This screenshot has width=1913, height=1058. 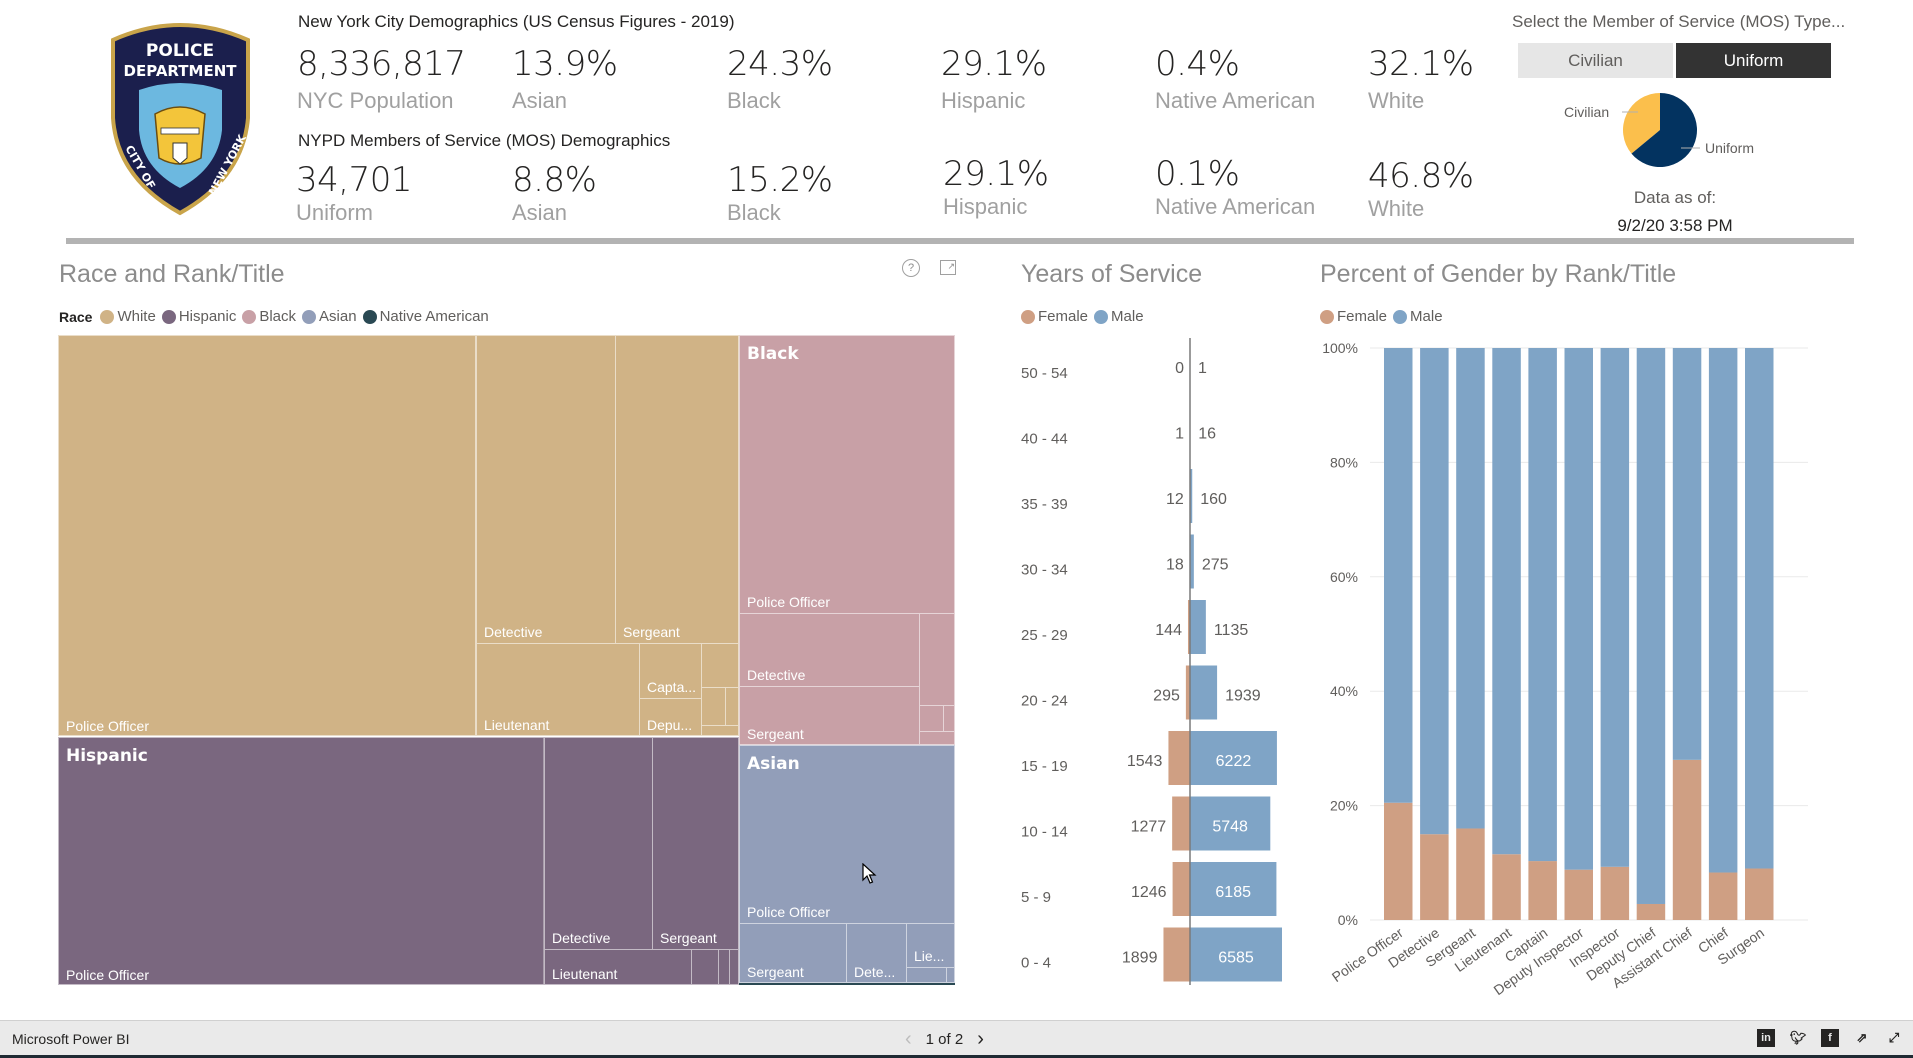 I want to click on next-page-button: ›, so click(x=980, y=1039).